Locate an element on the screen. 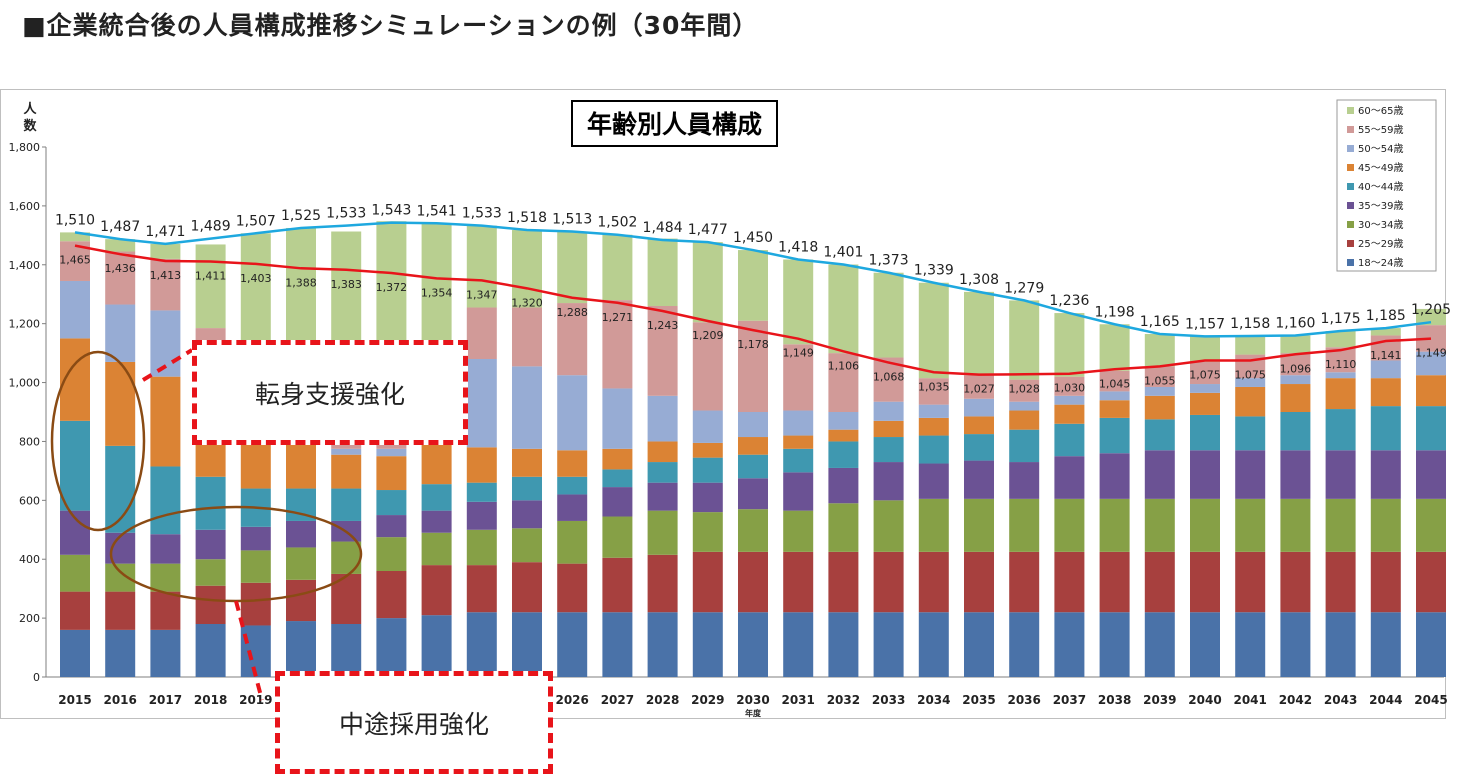 The height and width of the screenshot is (778, 1463). bar-segment-50-54-2039 is located at coordinates (1159, 391).